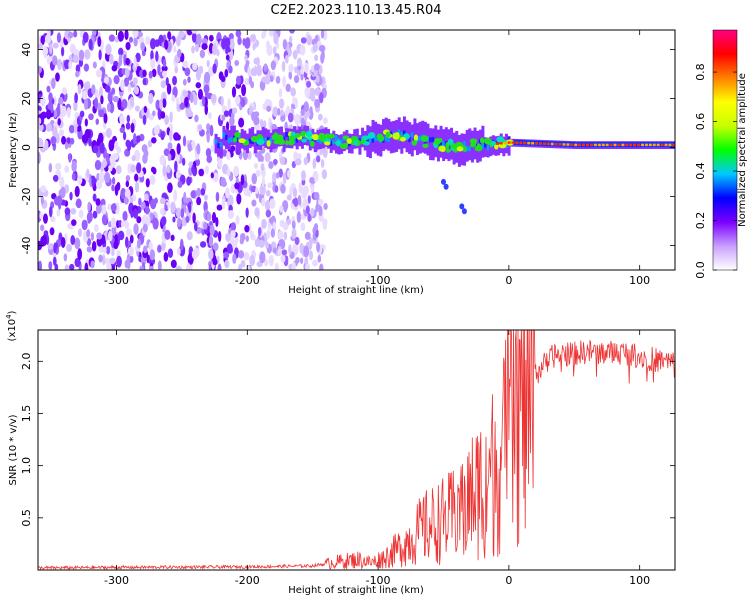 The height and width of the screenshot is (600, 750). What do you see at coordinates (508, 280) in the screenshot?
I see `spectrogram-x-tick-label: 0` at bounding box center [508, 280].